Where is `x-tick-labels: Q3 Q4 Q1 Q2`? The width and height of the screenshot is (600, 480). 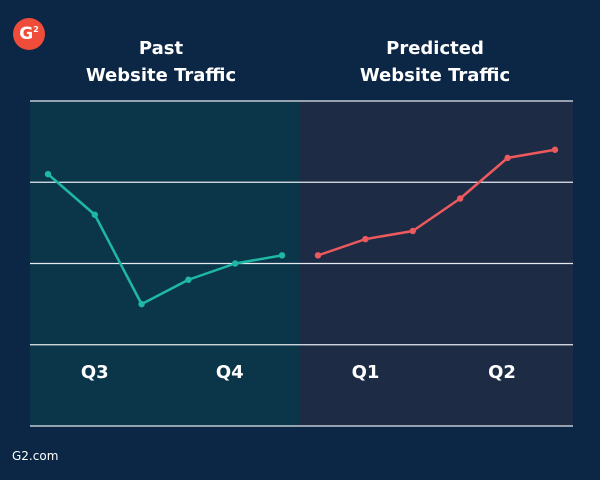 x-tick-labels: Q3 Q4 Q1 Q2 is located at coordinates (298, 372).